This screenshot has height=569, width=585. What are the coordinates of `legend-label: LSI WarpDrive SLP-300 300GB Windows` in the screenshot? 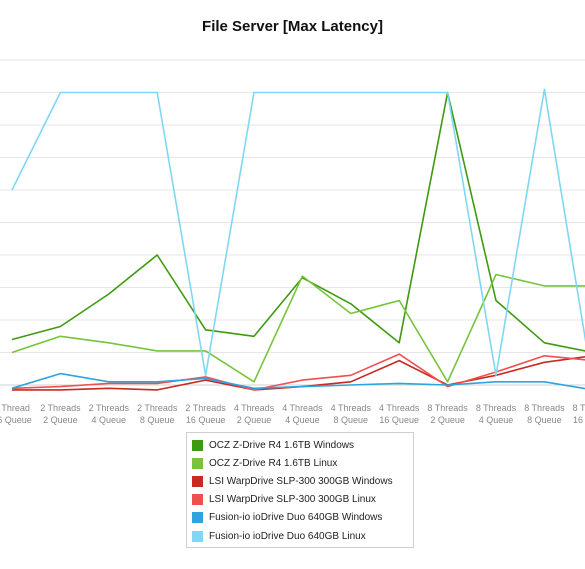 It's located at (301, 481).